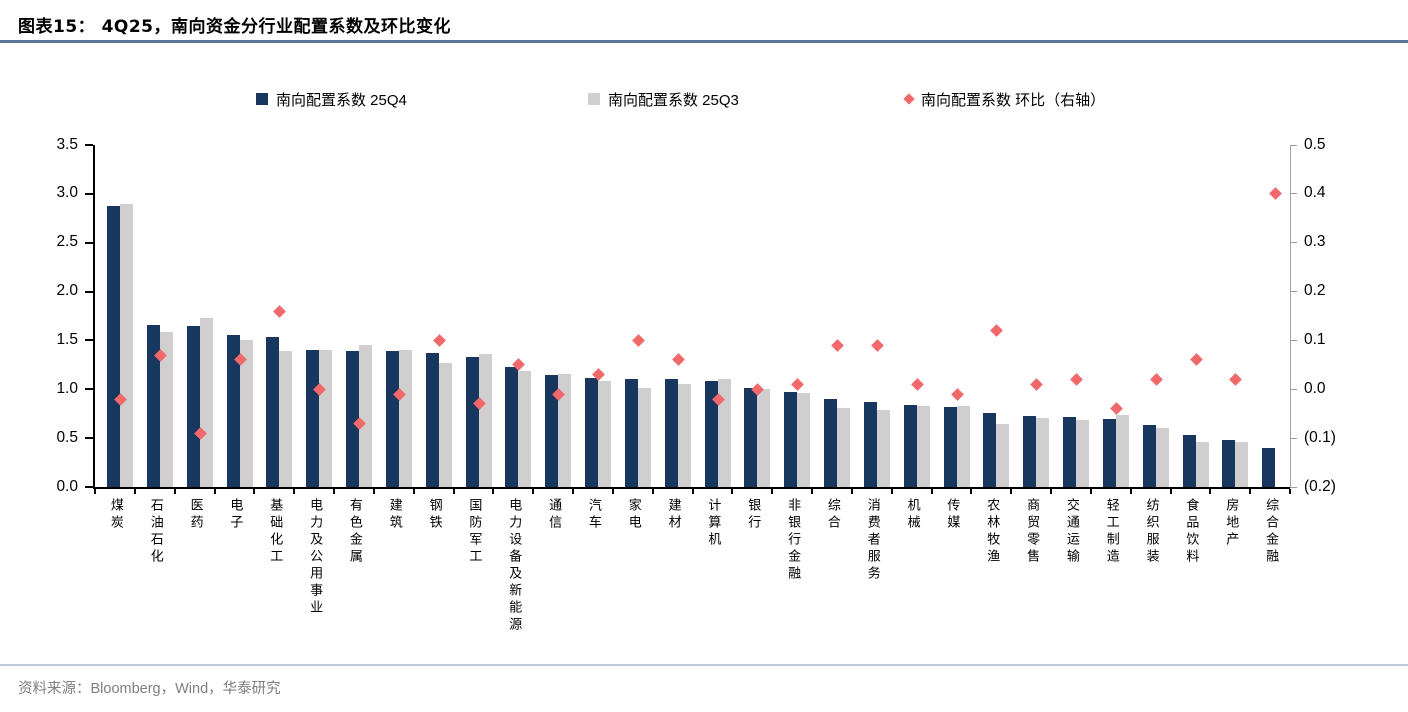  What do you see at coordinates (354, 532) in the screenshot?
I see `x-axis-label: 有色金属` at bounding box center [354, 532].